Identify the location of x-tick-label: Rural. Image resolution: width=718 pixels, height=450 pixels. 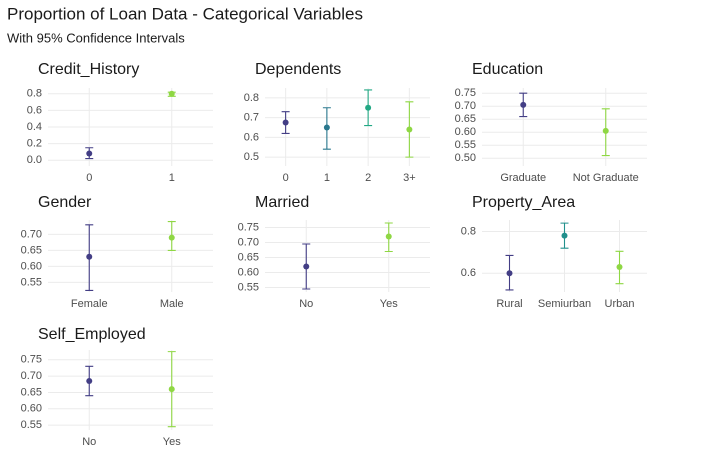
(509, 304).